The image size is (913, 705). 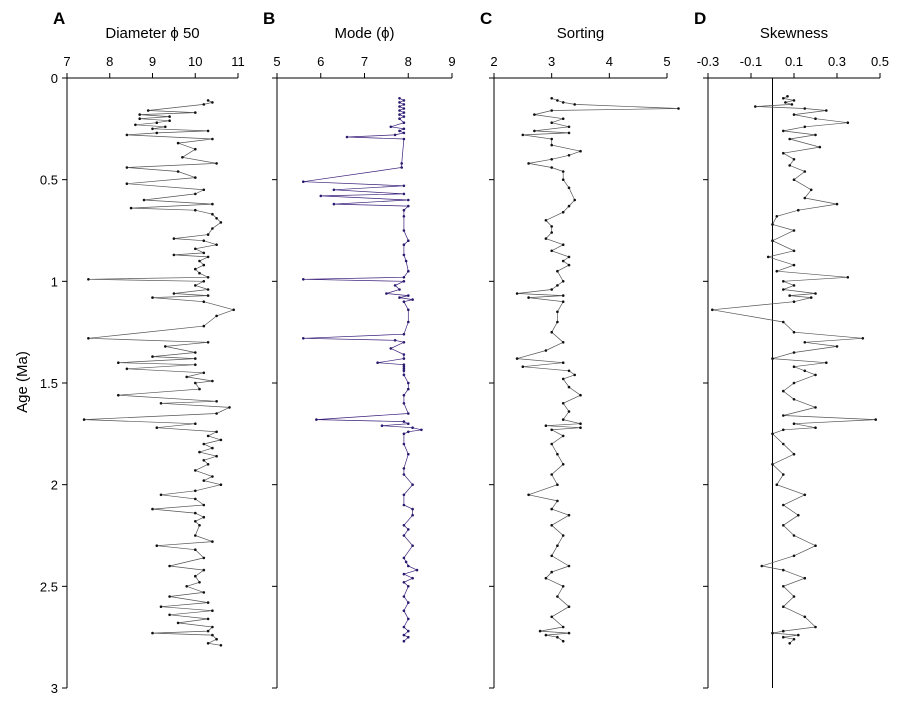 I want to click on panel-title: Mode (ϕ), so click(x=364, y=33).